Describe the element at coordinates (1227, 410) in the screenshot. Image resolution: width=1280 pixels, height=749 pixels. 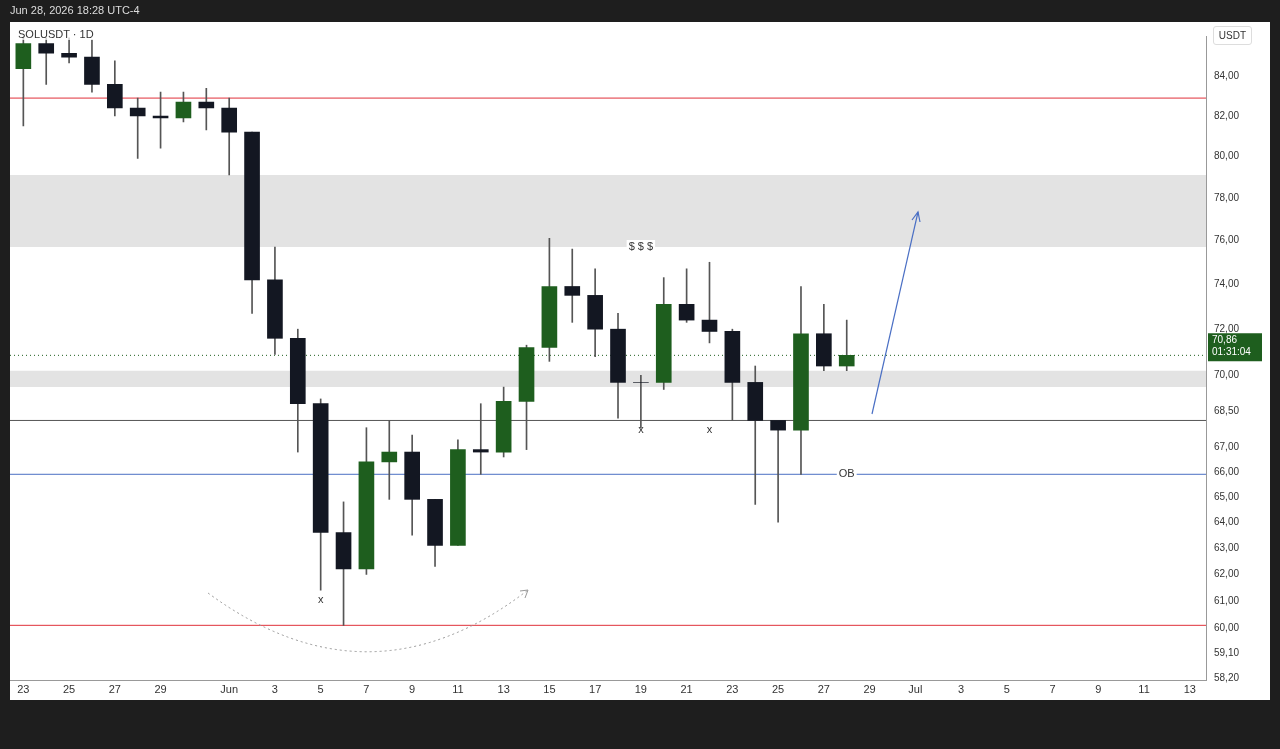
I see `y-tick-label: 68,50` at that location.